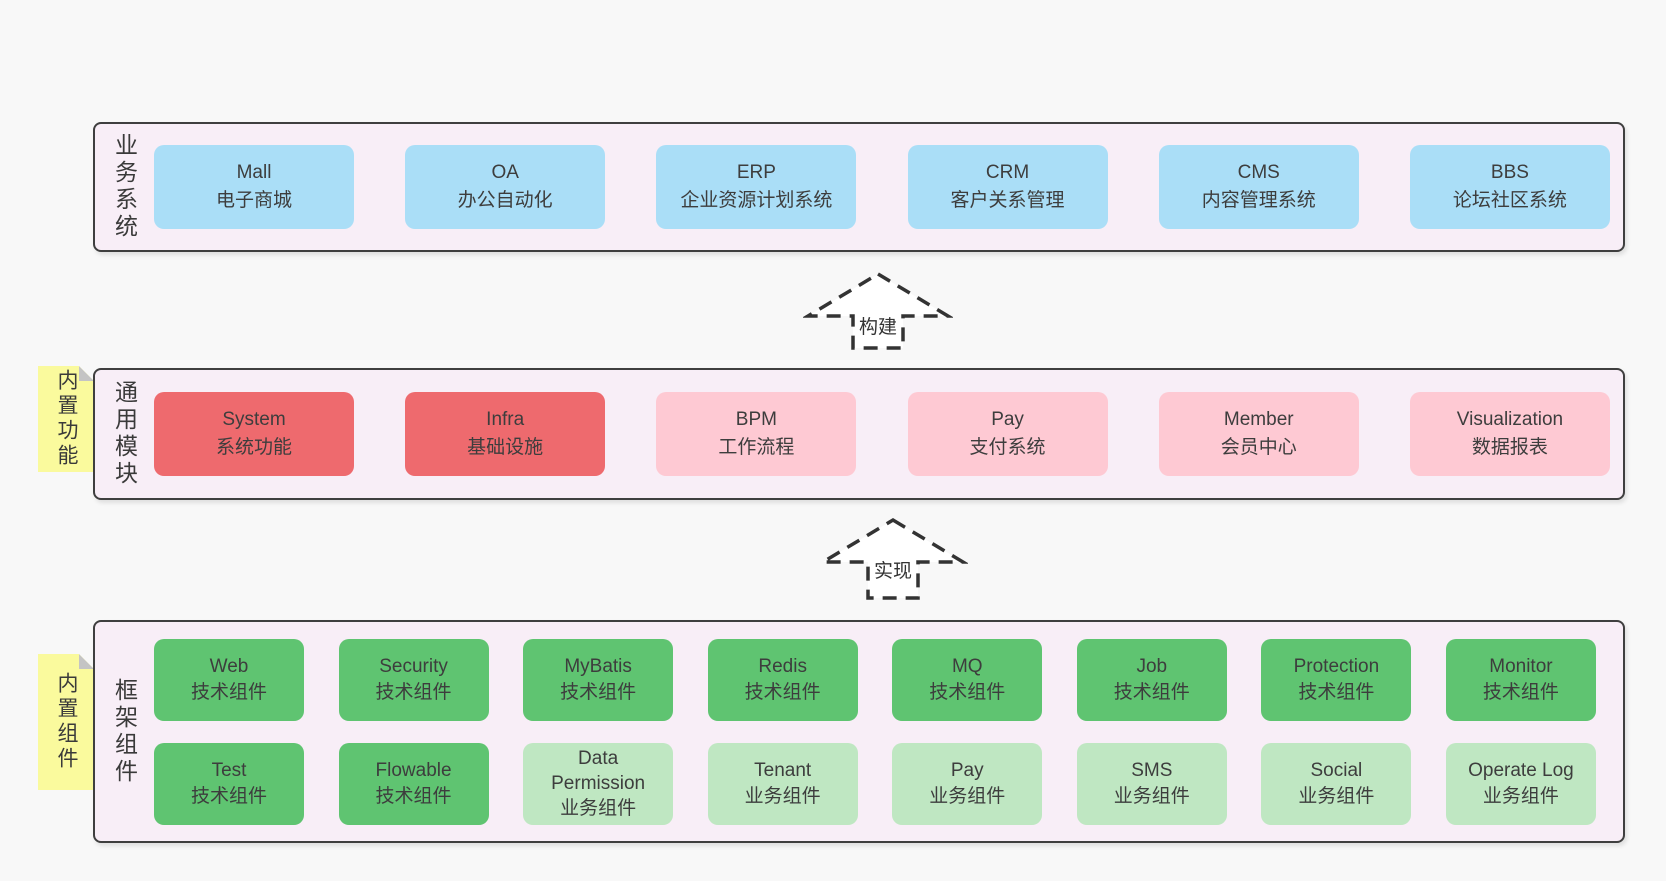  I want to click on box-data-permission: Data Permission 业务组件, so click(598, 783).